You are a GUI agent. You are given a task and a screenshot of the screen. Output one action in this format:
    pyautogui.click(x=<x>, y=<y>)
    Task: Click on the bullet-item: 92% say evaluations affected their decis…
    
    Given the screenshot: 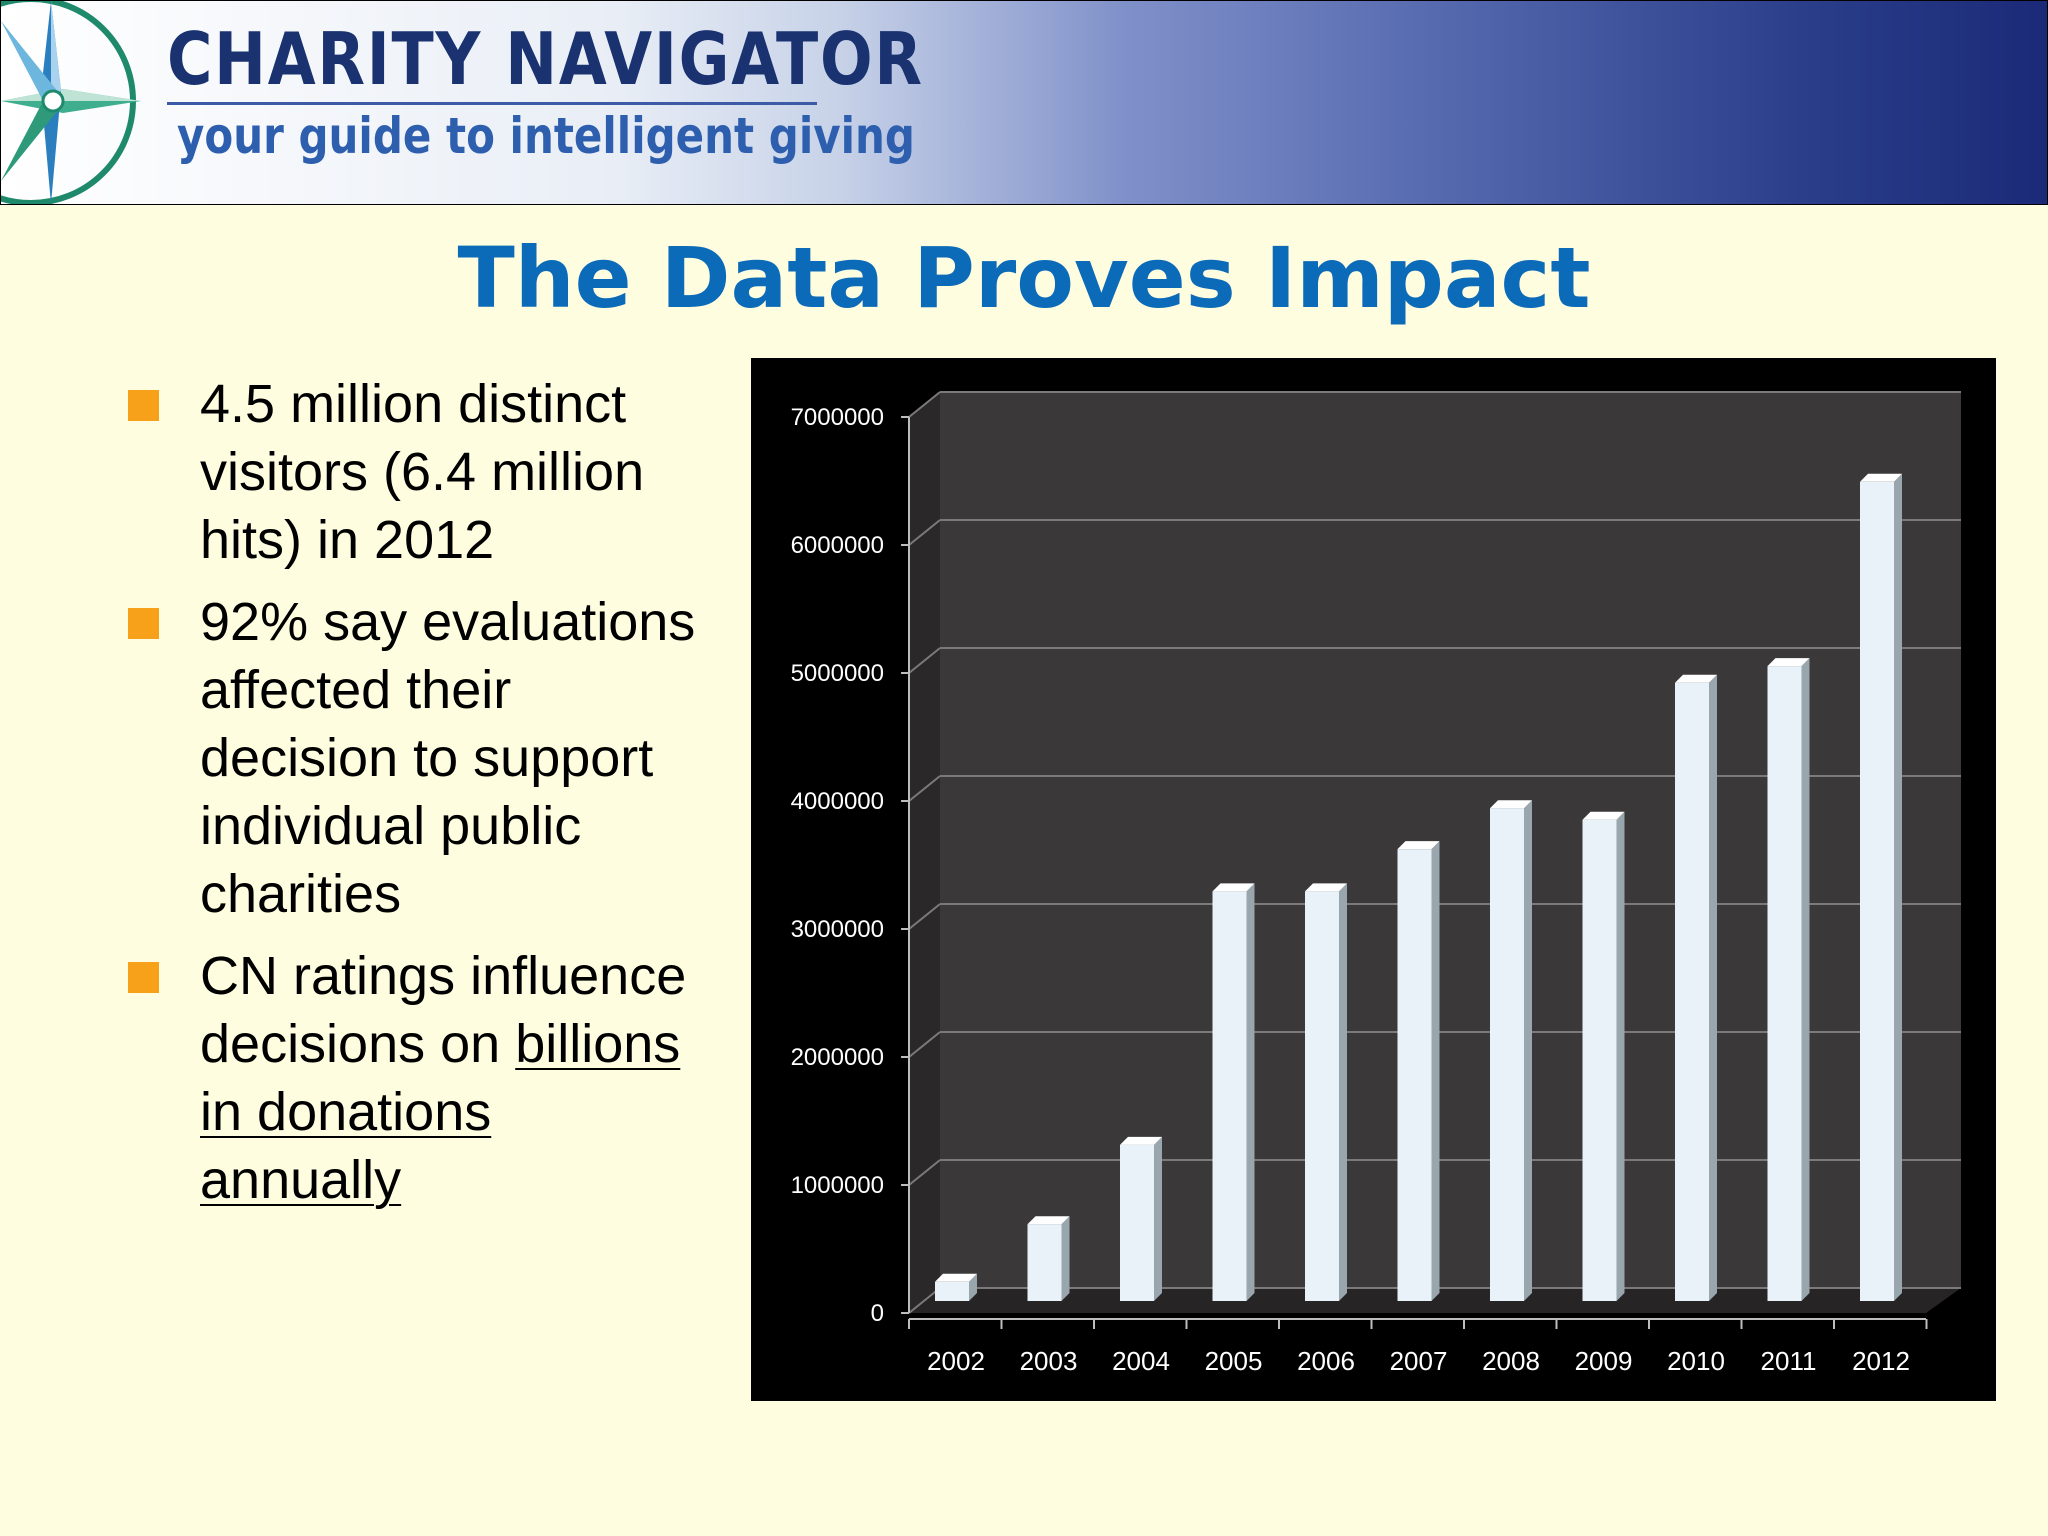 What is the action you would take?
    pyautogui.click(x=416, y=758)
    